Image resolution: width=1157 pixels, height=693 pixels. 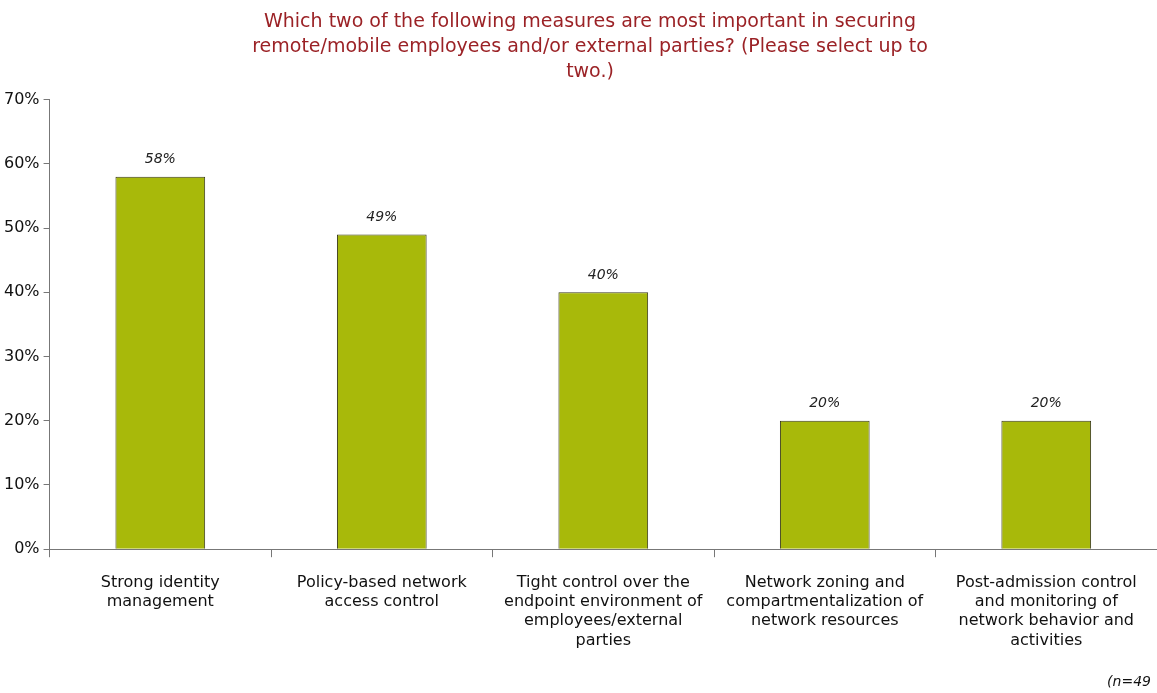 What do you see at coordinates (1046, 610) in the screenshot?
I see `x-tick-label: Post-admission control and monitoring of network behavior and activities` at bounding box center [1046, 610].